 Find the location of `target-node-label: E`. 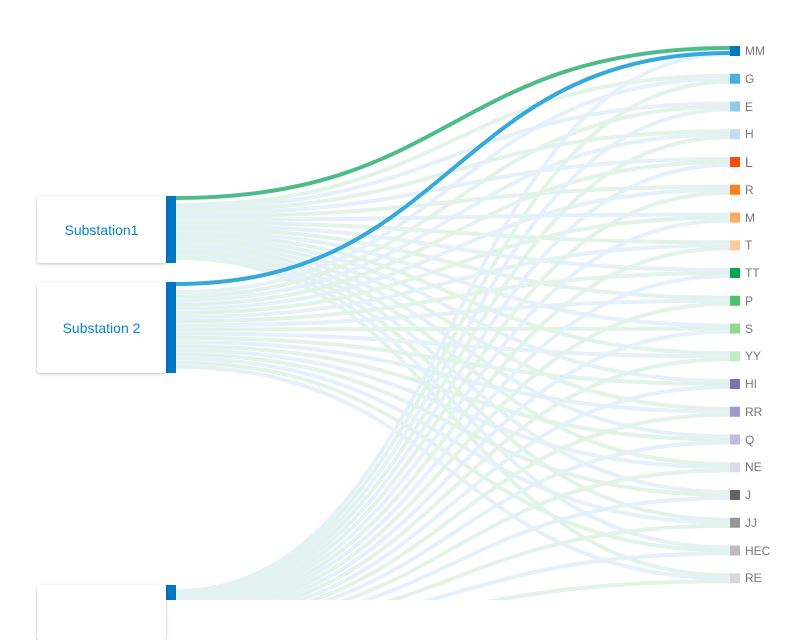

target-node-label: E is located at coordinates (749, 106).